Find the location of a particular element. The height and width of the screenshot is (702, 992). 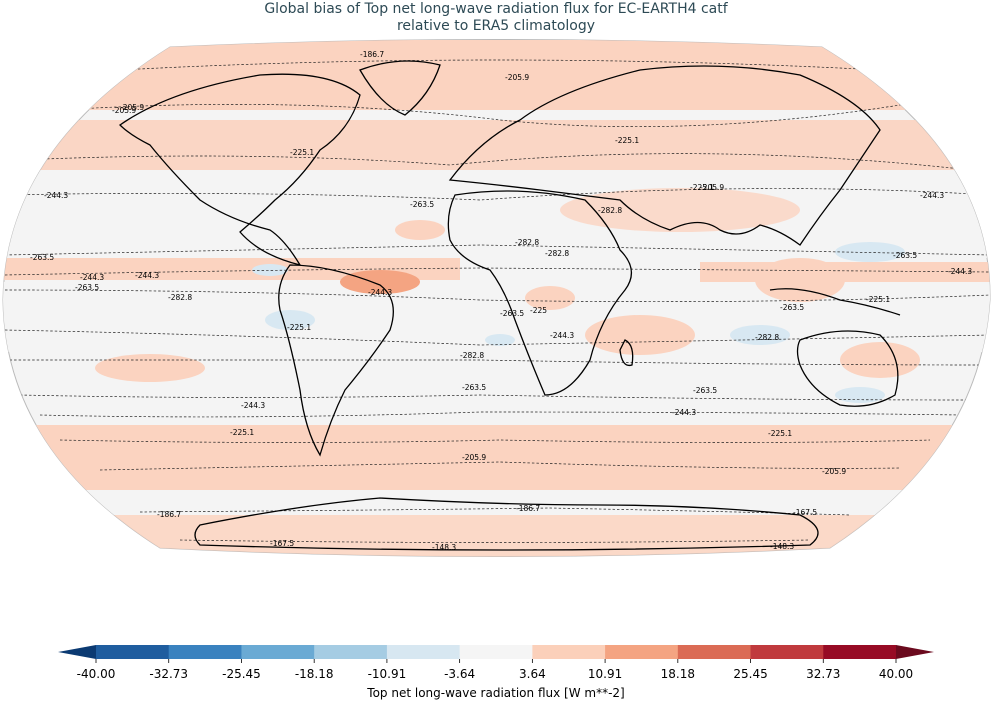

bias-patch-eurasia is located at coordinates (680, 210).